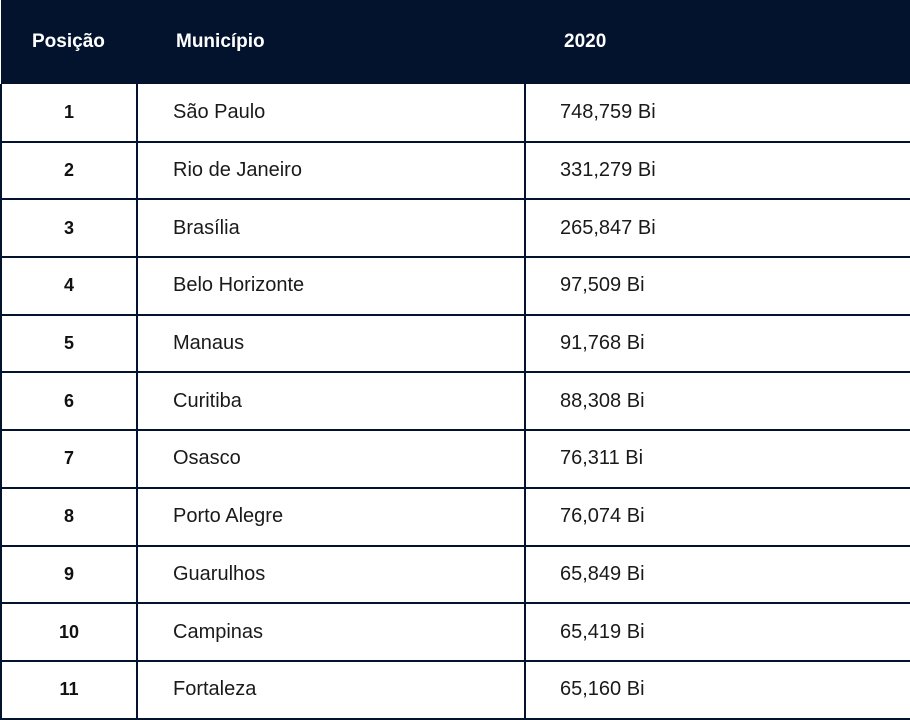 Image resolution: width=910 pixels, height=720 pixels. Describe the element at coordinates (717, 170) in the screenshot. I see `row-value: 331,279 Bi` at that location.